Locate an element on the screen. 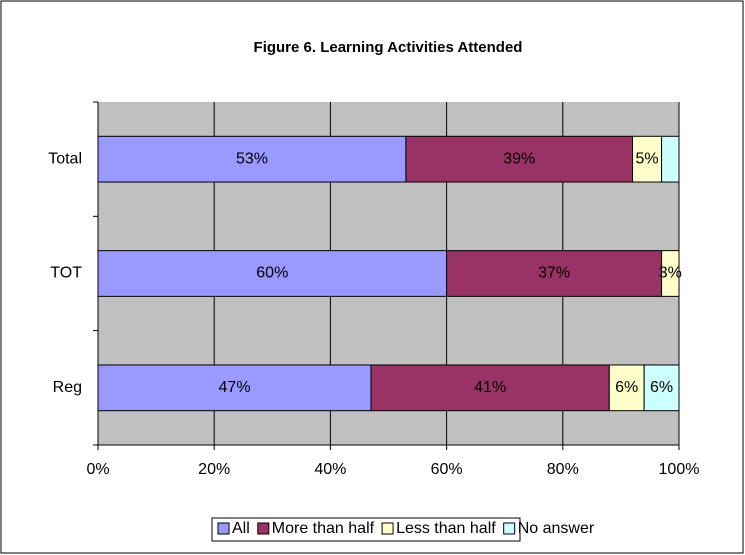 The height and width of the screenshot is (555, 745). data-label: 47% is located at coordinates (235, 387).